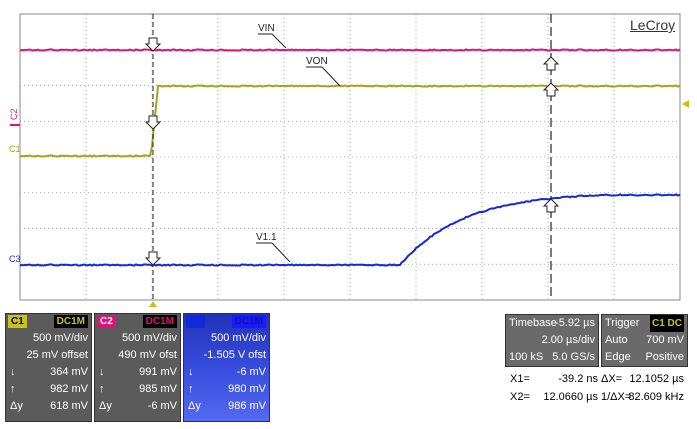 The image size is (697, 429). What do you see at coordinates (153, 304) in the screenshot?
I see `trigger-position-marker` at bounding box center [153, 304].